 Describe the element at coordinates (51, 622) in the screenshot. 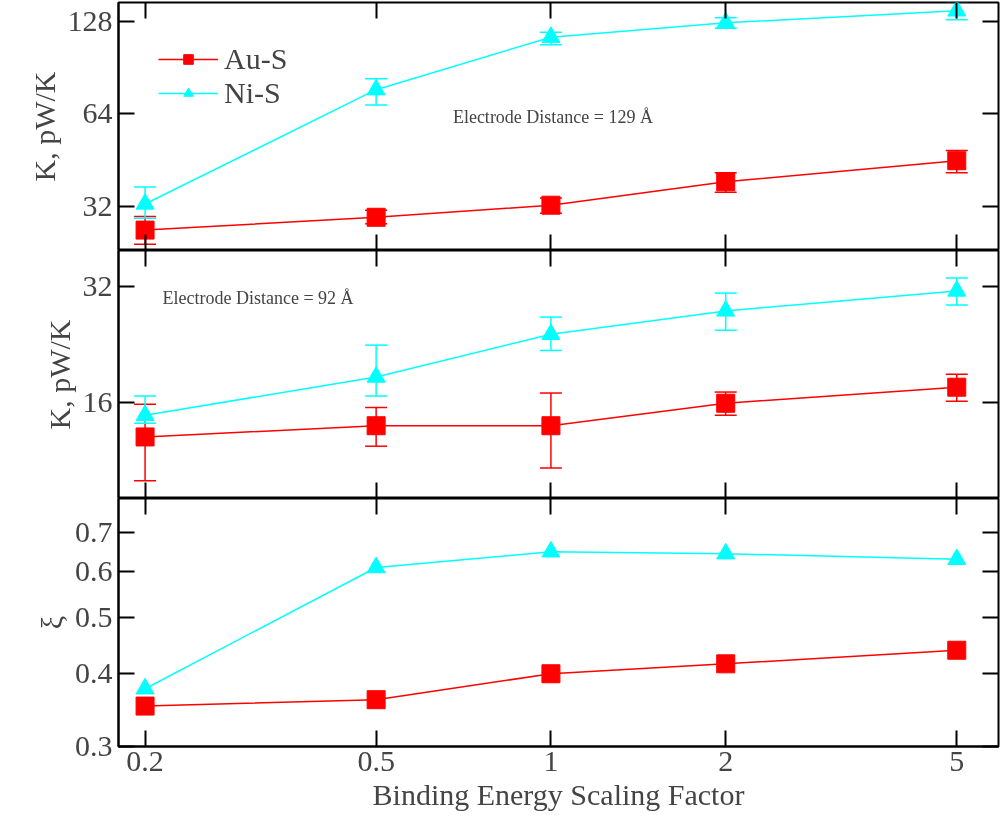

I see `y-axis-title: ξ` at that location.